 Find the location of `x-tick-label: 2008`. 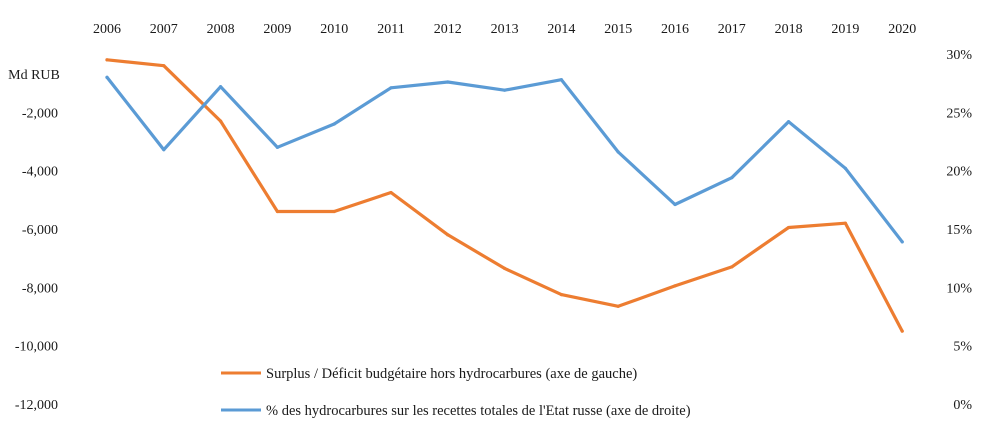

x-tick-label: 2008 is located at coordinates (221, 29).